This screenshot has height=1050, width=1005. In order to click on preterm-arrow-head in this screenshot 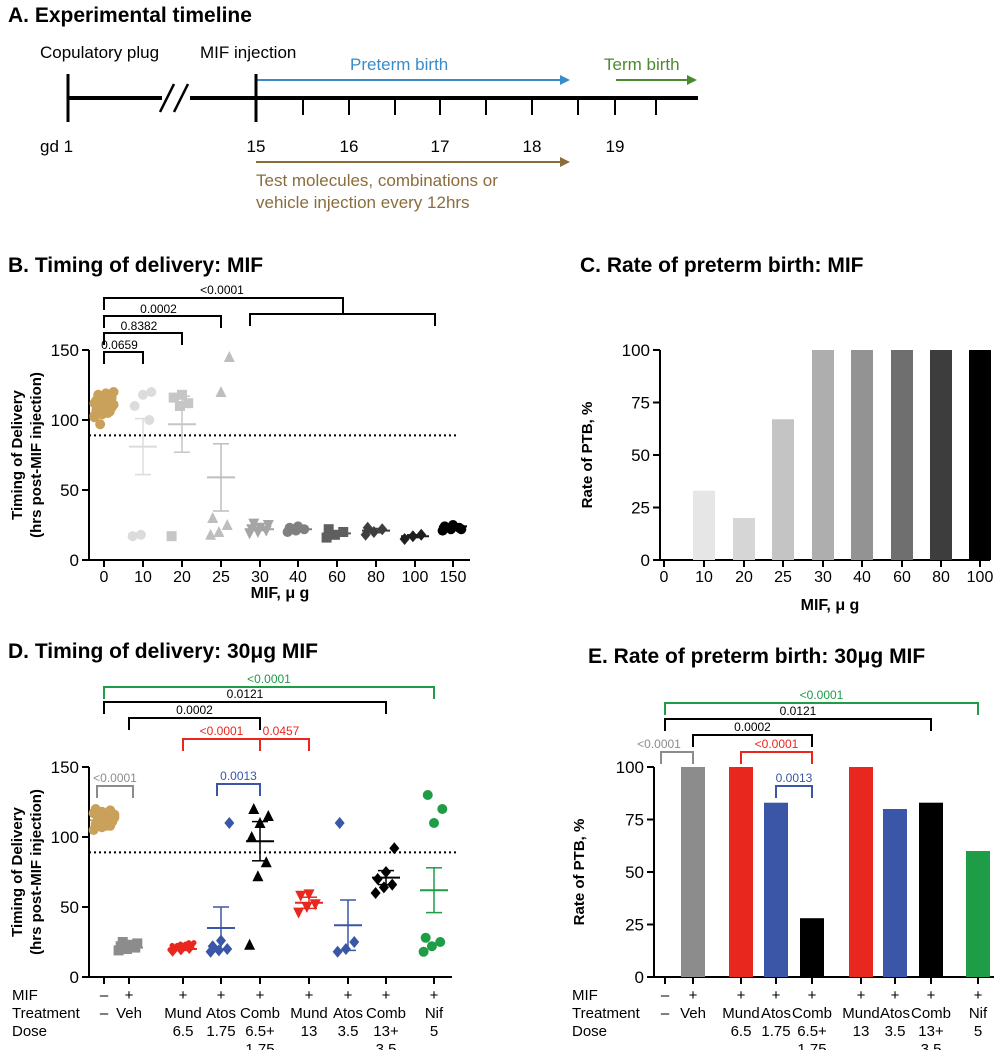, I will do `click(565, 80)`.